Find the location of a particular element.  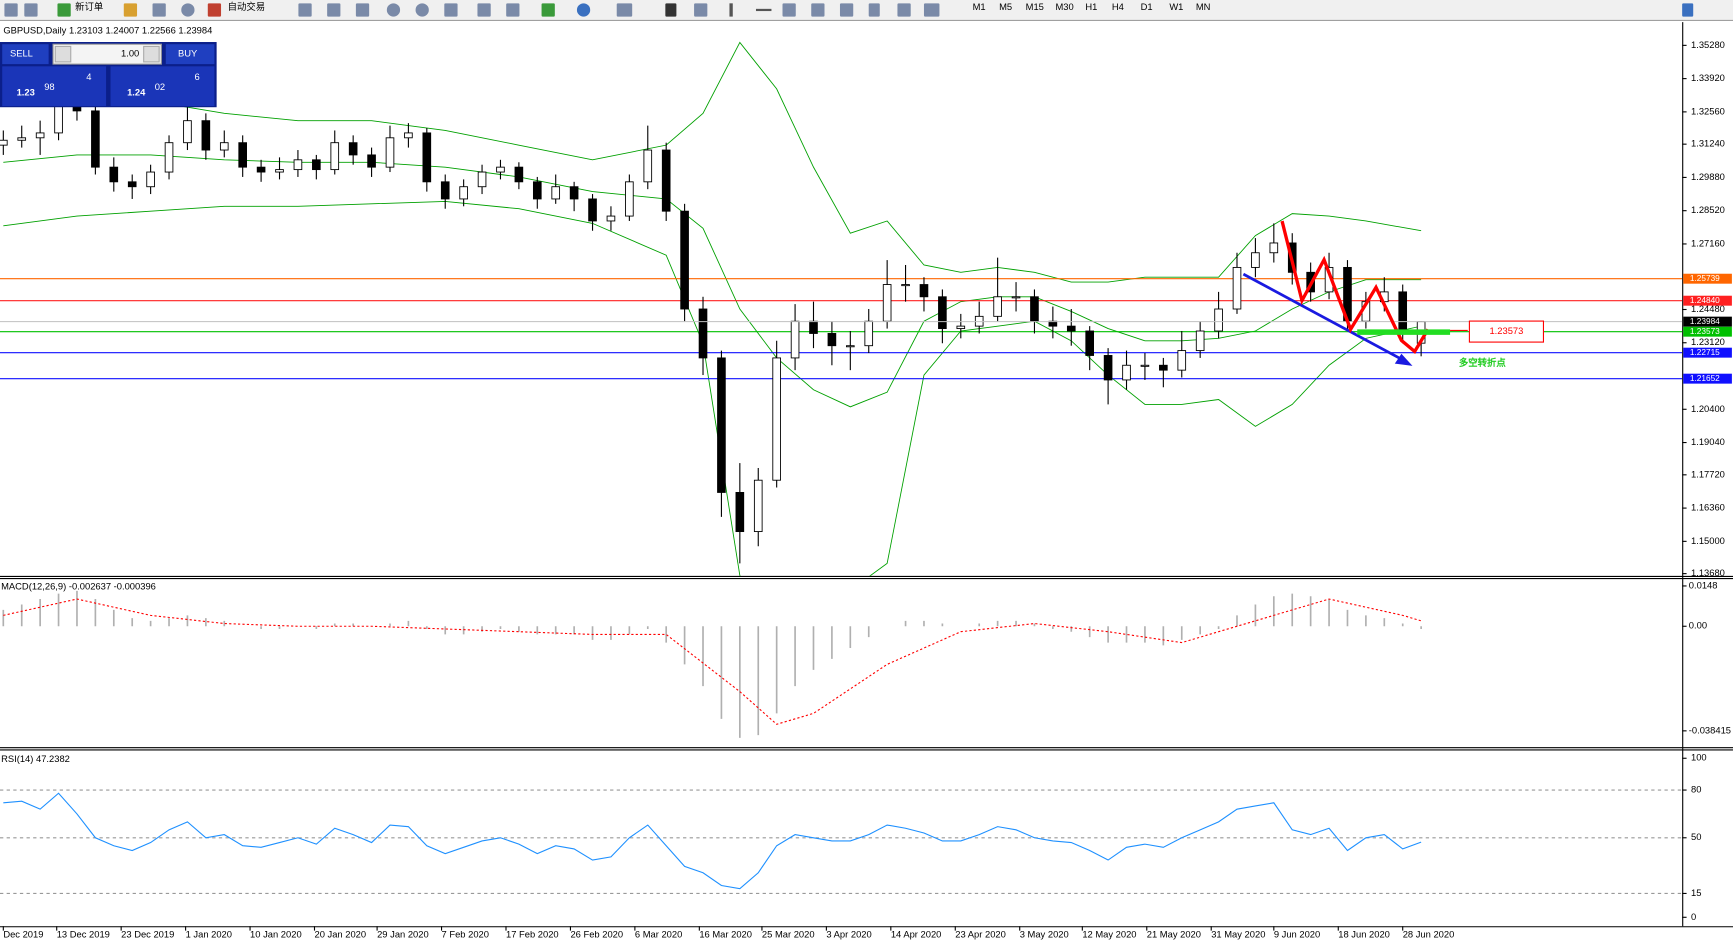

hand-drawn-annotations is located at coordinates (1393, 293).